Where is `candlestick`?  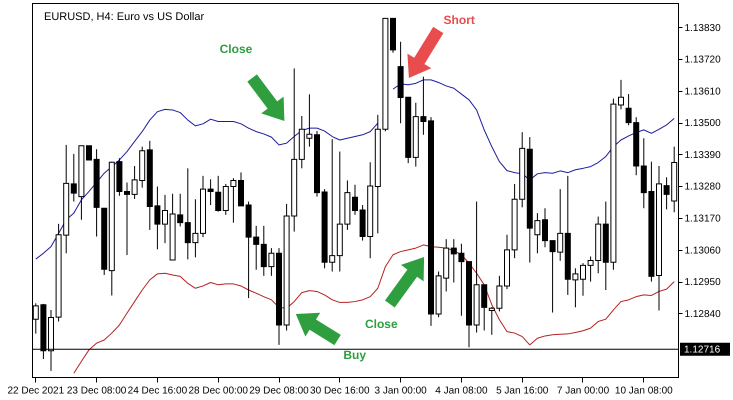
candlestick is located at coordinates (218, 193).